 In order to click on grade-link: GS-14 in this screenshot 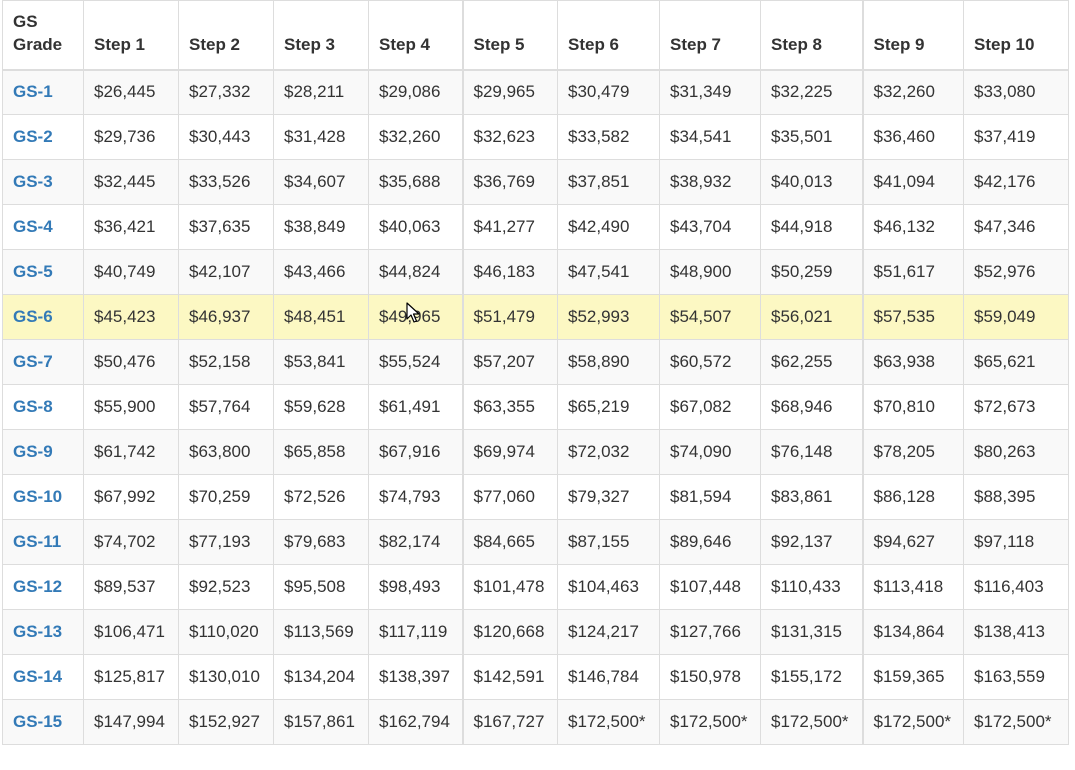, I will do `click(43, 677)`.